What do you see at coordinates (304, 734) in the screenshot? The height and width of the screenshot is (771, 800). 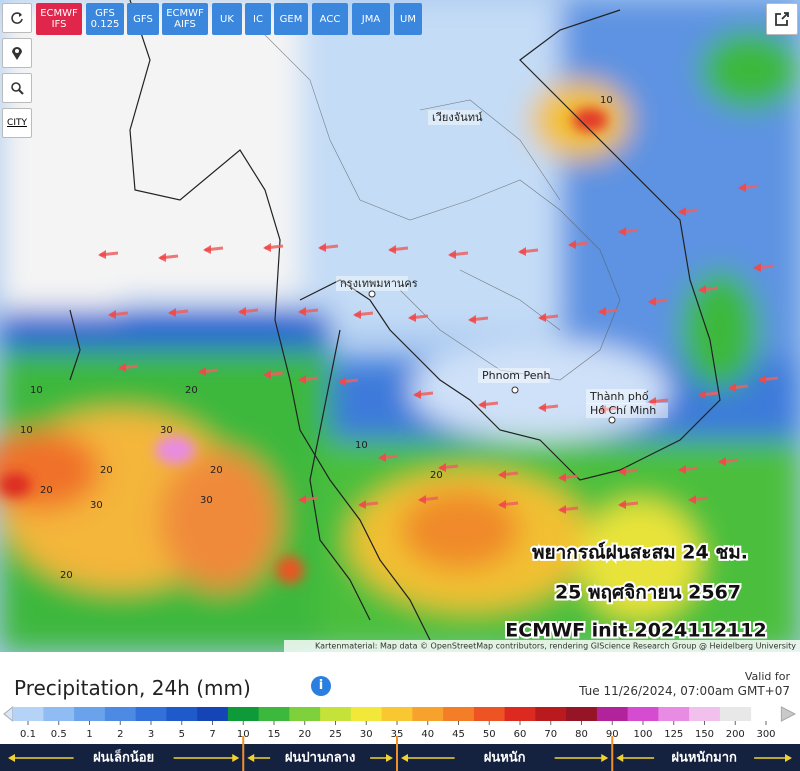 I see `colorbar-label: 20` at bounding box center [304, 734].